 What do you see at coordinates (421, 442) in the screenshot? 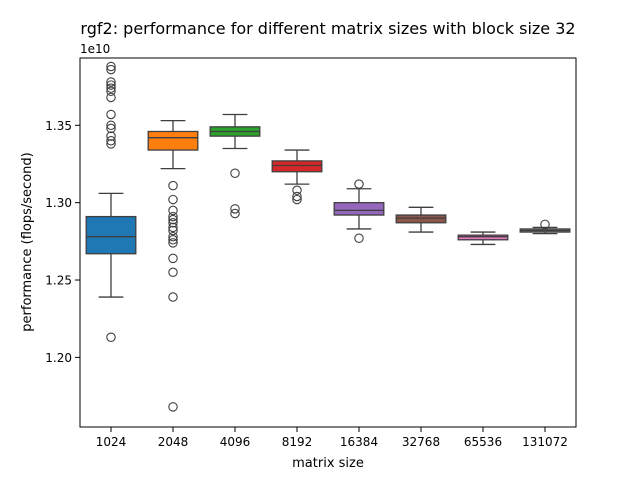
I see `x-tick-label: 32768` at bounding box center [421, 442].